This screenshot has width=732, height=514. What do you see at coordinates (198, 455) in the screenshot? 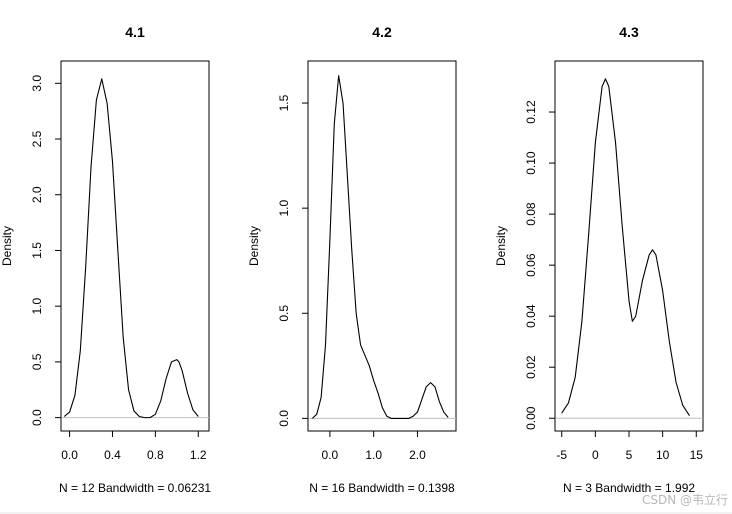
I see `x-tick-label: 1.2` at bounding box center [198, 455].